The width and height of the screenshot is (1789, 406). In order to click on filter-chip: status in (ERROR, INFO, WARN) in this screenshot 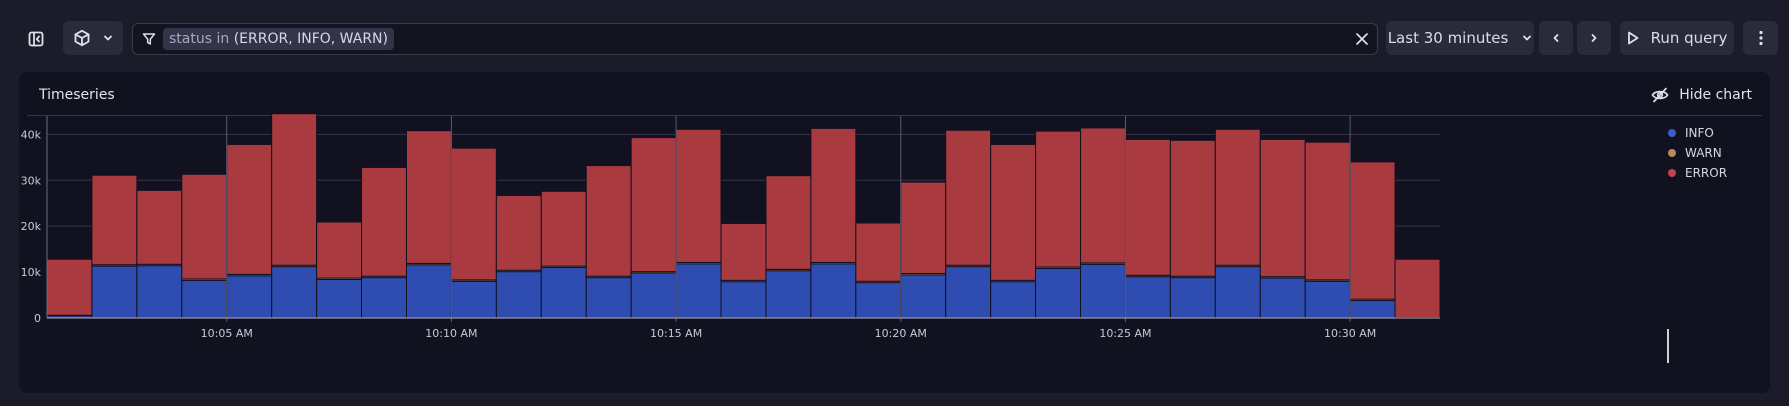, I will do `click(278, 39)`.